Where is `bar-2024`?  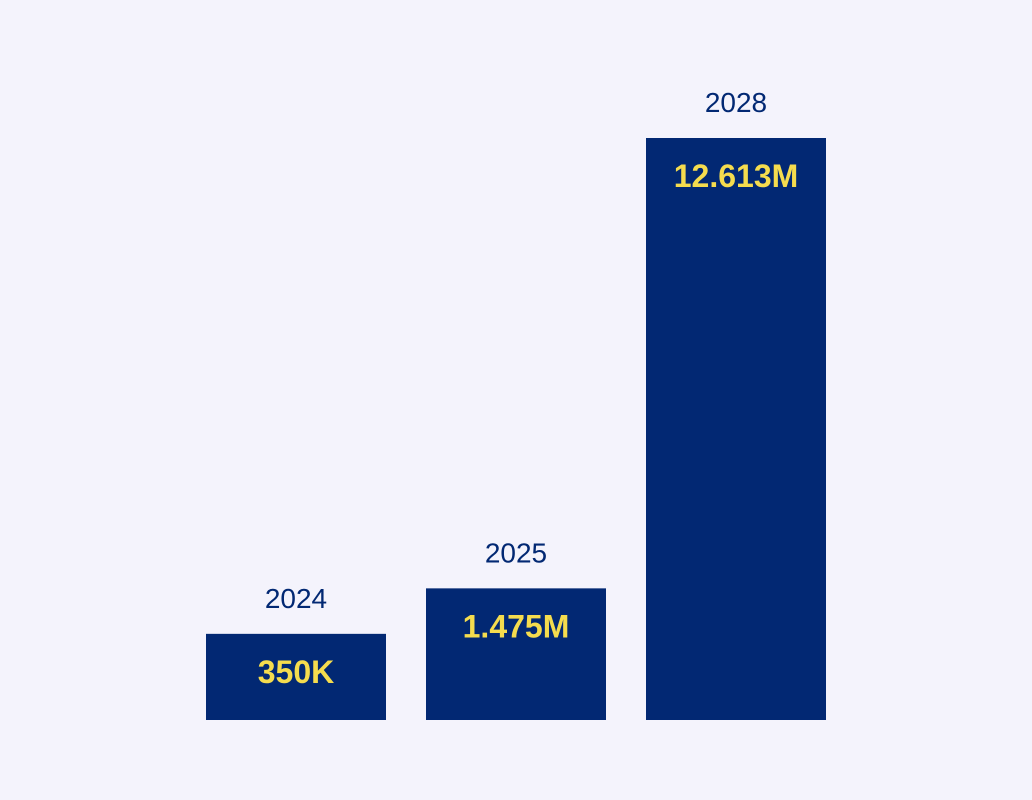 bar-2024 is located at coordinates (296, 676).